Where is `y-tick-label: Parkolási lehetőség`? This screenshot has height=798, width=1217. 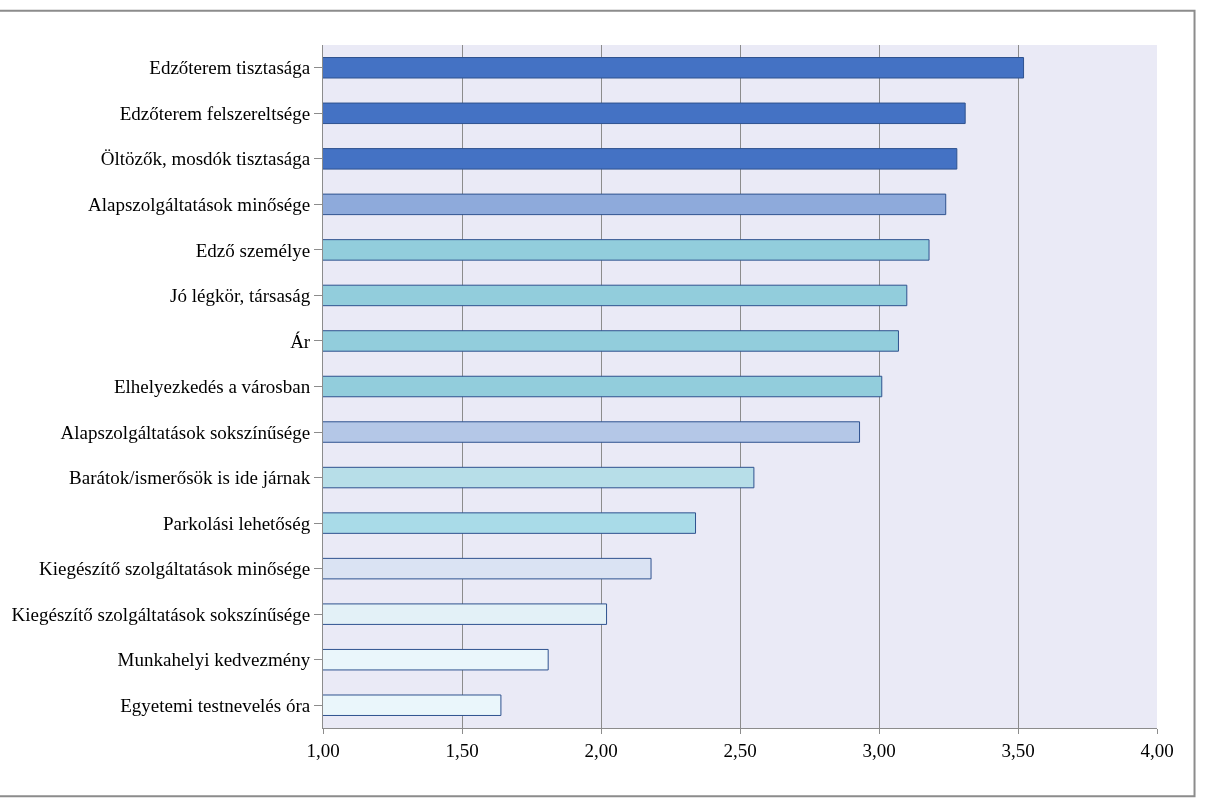 y-tick-label: Parkolási lehetőség is located at coordinates (236, 523).